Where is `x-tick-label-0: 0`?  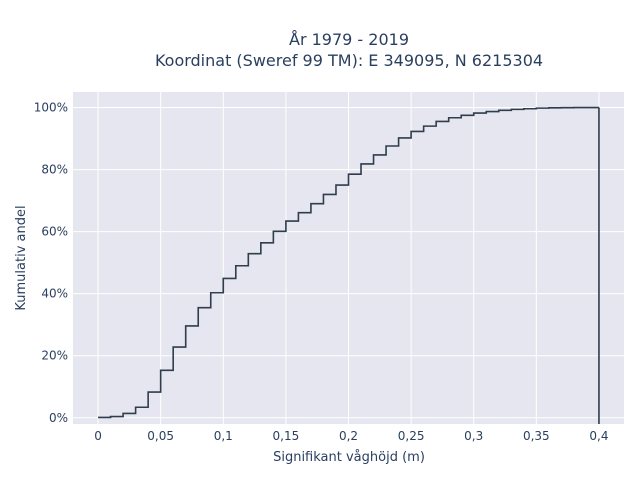
x-tick-label-0: 0 is located at coordinates (98, 436).